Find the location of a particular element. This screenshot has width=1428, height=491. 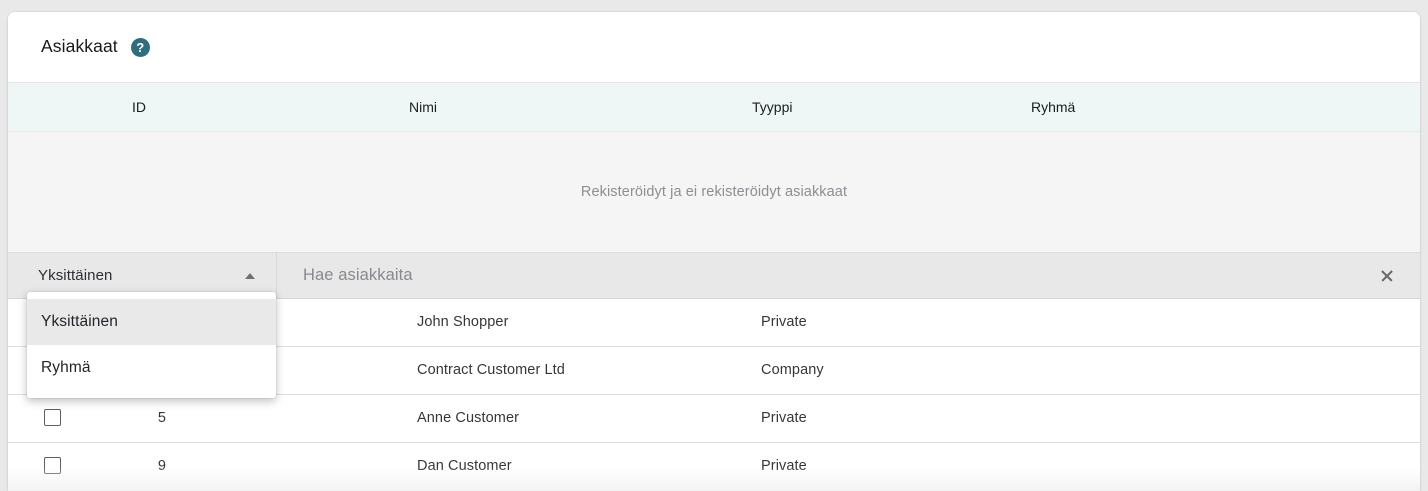

cell-id: 5 is located at coordinates (162, 418).